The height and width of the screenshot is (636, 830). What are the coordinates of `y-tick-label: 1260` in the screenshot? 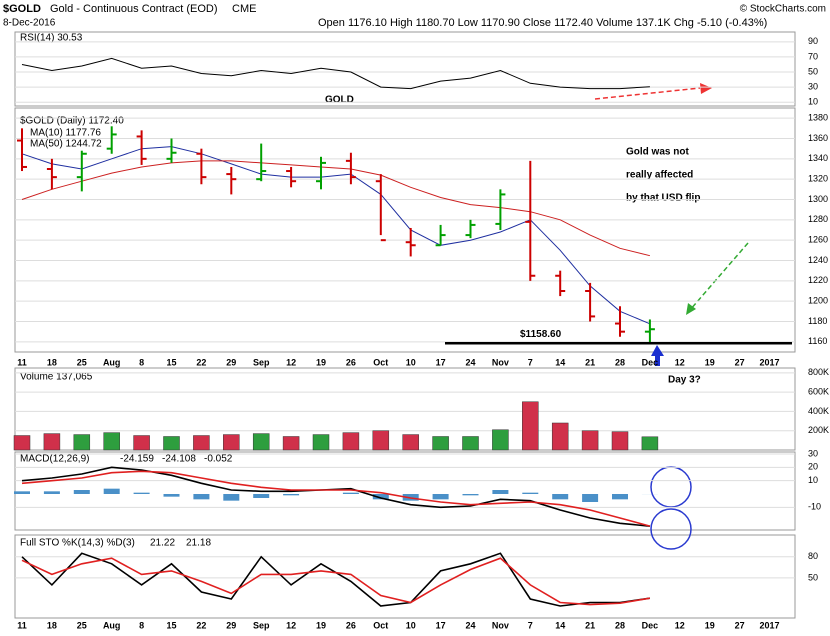 It's located at (818, 240).